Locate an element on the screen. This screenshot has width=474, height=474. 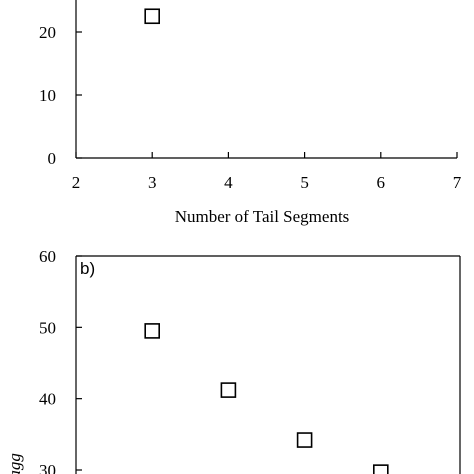
panel-b-y-tick-label: 60 is located at coordinates (47, 256).